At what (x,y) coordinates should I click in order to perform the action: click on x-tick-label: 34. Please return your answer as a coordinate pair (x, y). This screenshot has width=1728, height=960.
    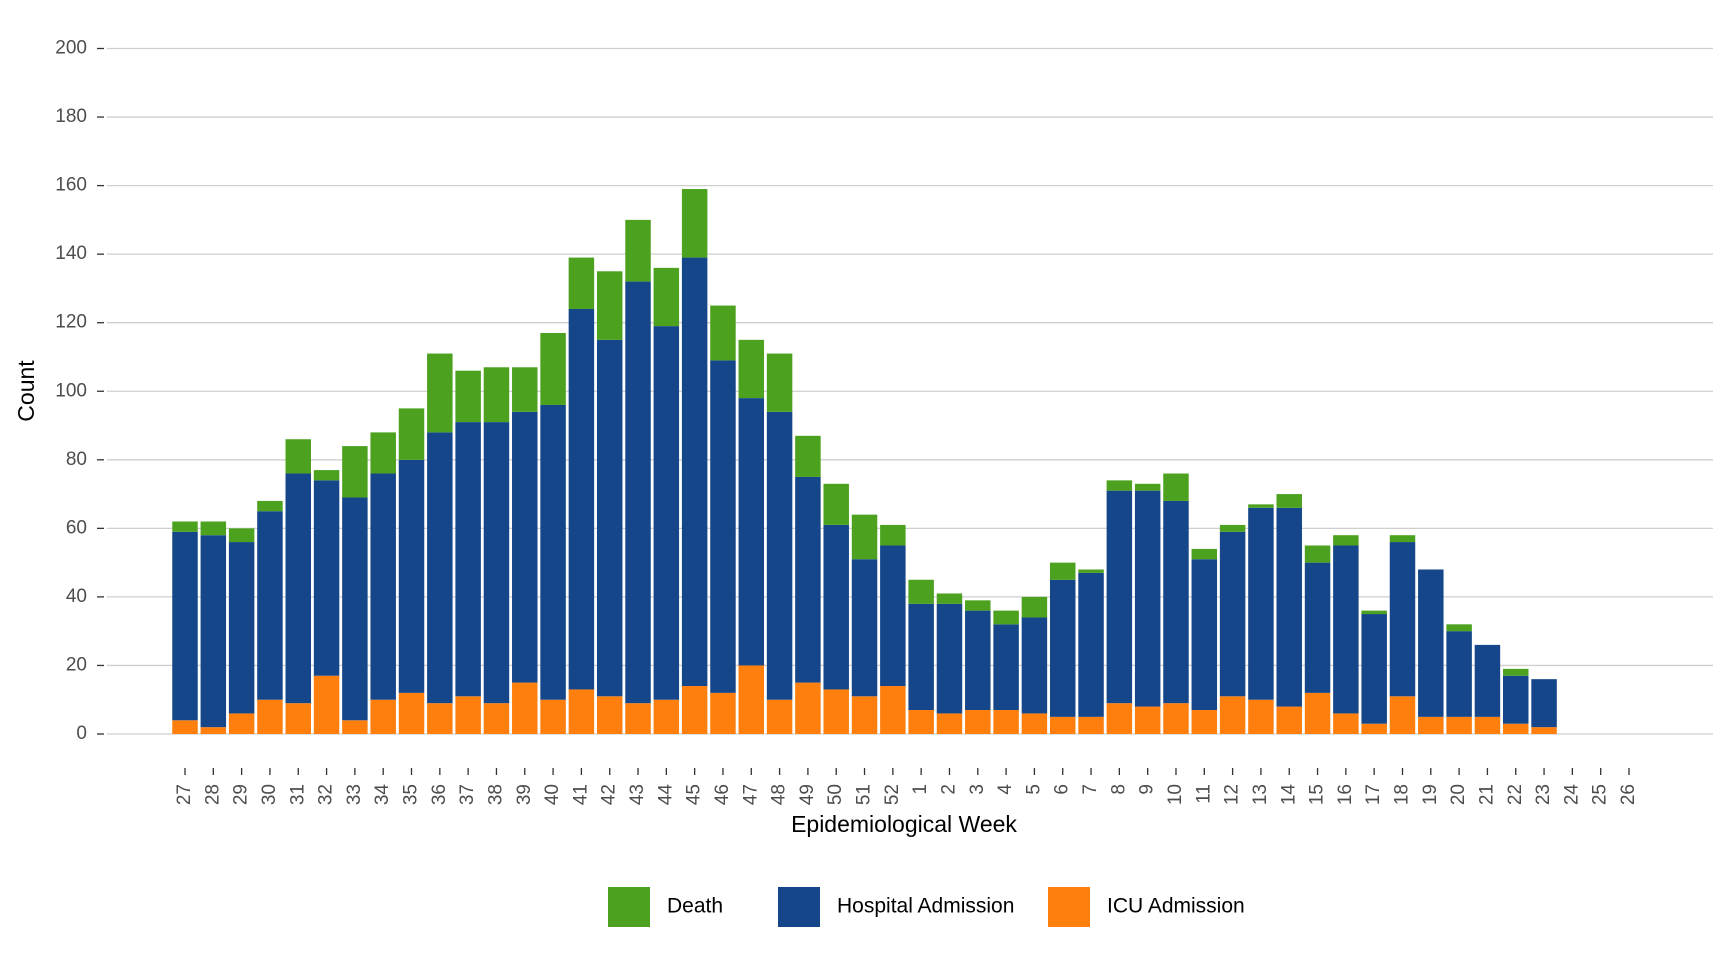
    Looking at the image, I should click on (382, 795).